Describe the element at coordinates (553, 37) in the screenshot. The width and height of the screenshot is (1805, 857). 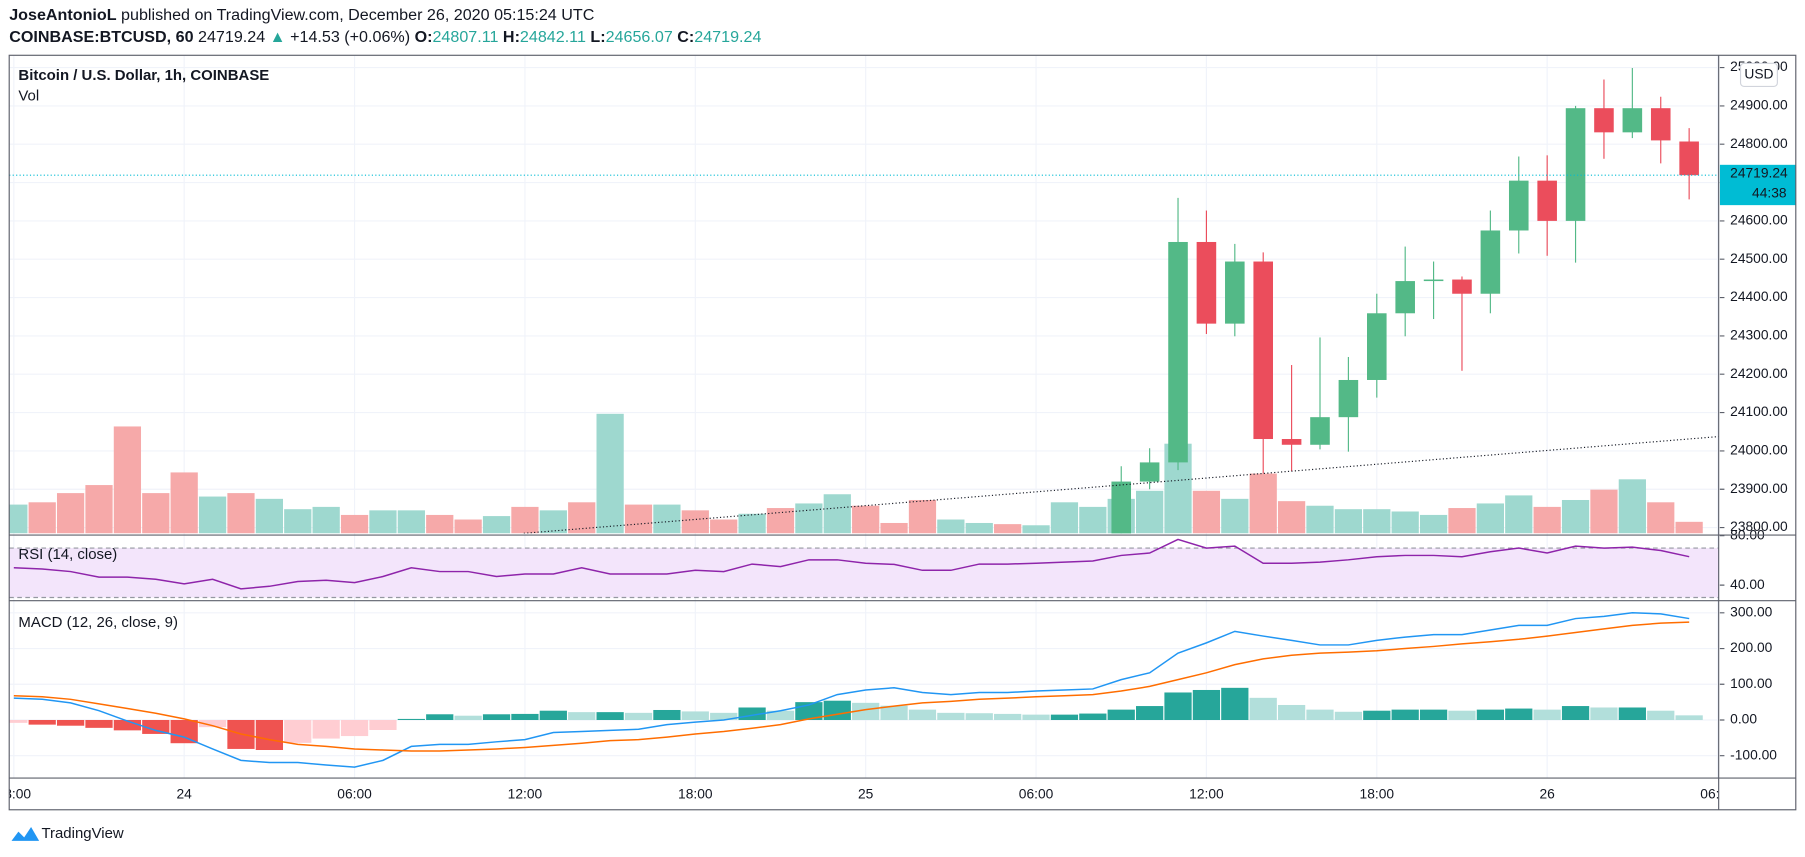
I see `high-value: 24842.11` at that location.